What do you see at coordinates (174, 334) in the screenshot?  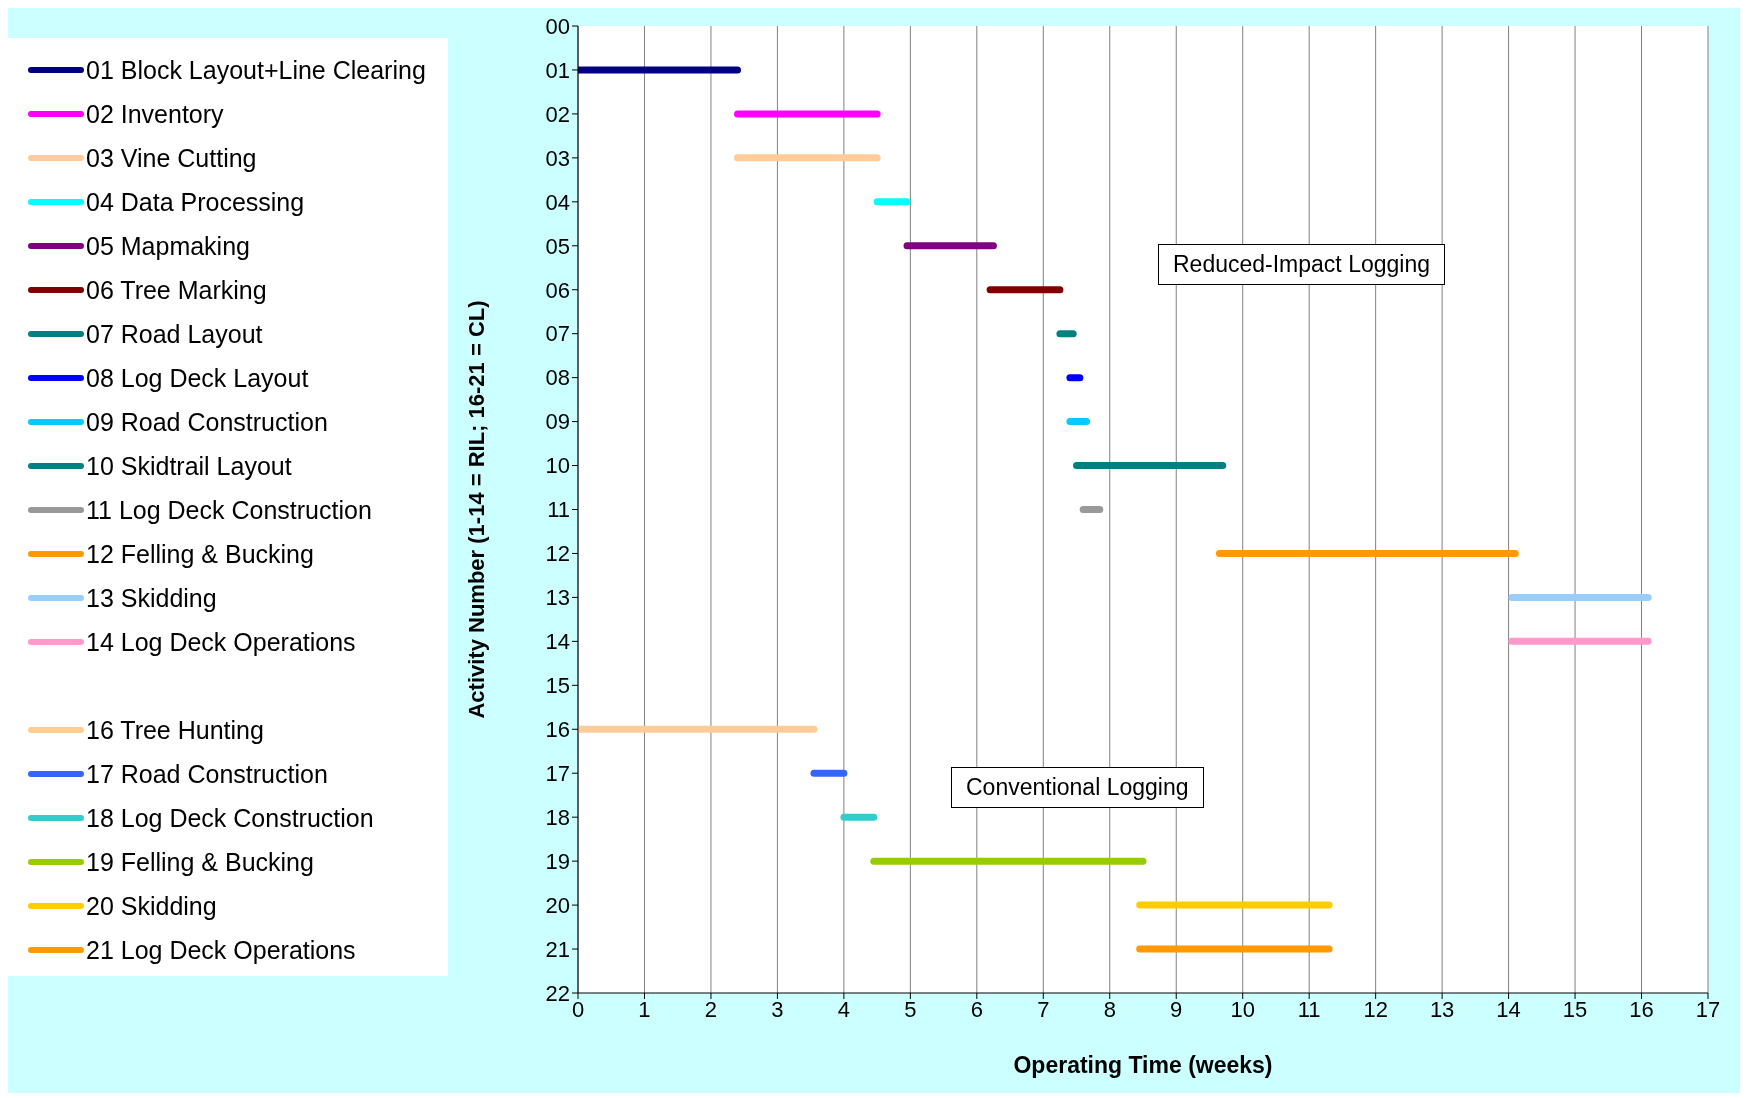 I see `legend-label: 07 Road Layout` at bounding box center [174, 334].